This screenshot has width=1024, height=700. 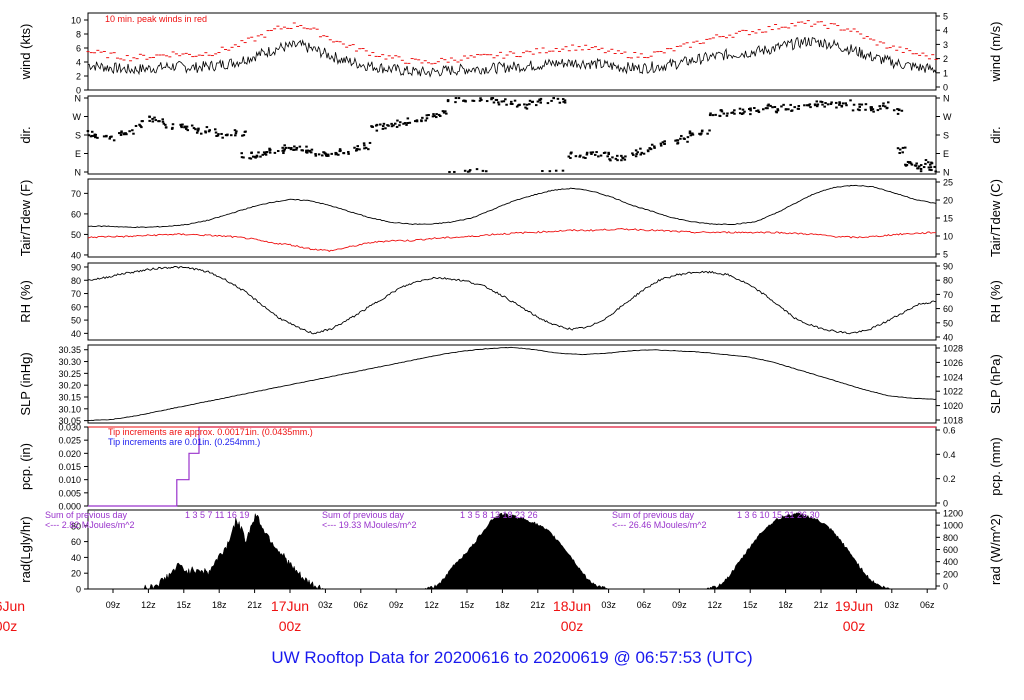 What do you see at coordinates (948, 281) in the screenshot?
I see `y-tick-label-right: 80` at bounding box center [948, 281].